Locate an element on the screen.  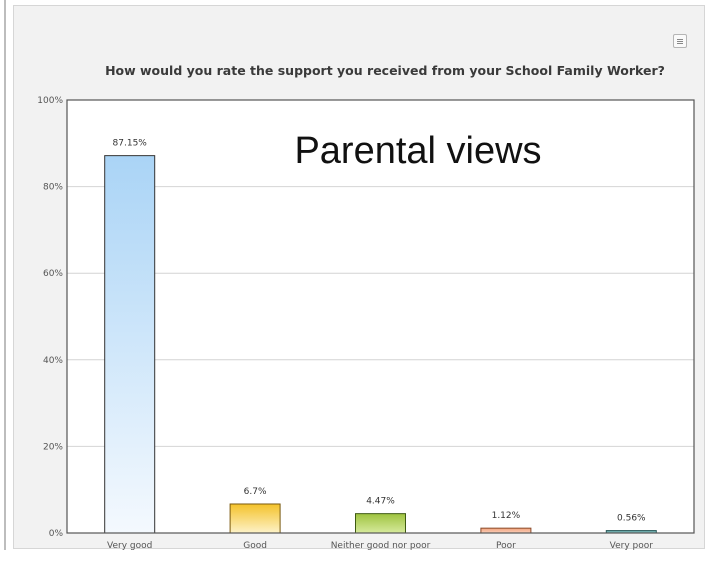
bar-poor is located at coordinates (506, 530).